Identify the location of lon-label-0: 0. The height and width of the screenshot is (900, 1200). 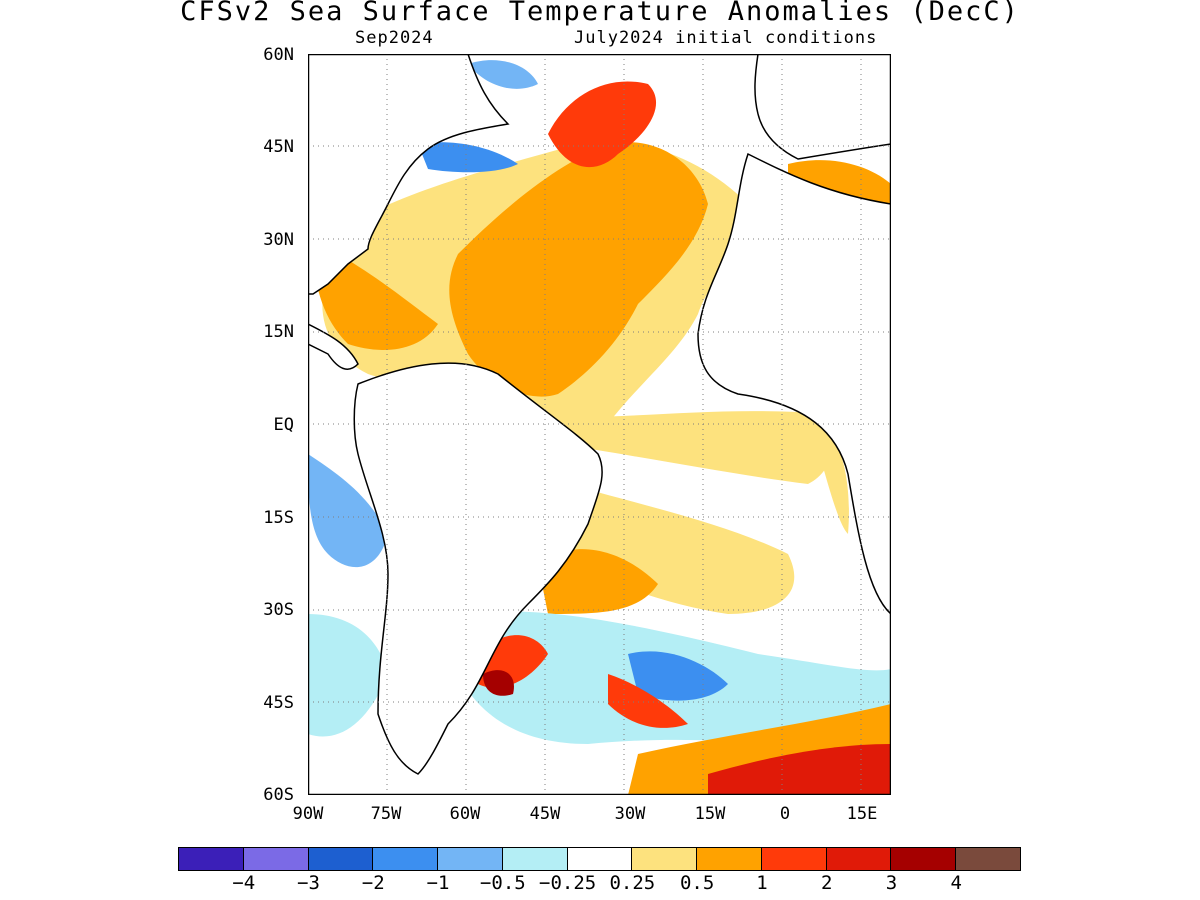
(785, 814).